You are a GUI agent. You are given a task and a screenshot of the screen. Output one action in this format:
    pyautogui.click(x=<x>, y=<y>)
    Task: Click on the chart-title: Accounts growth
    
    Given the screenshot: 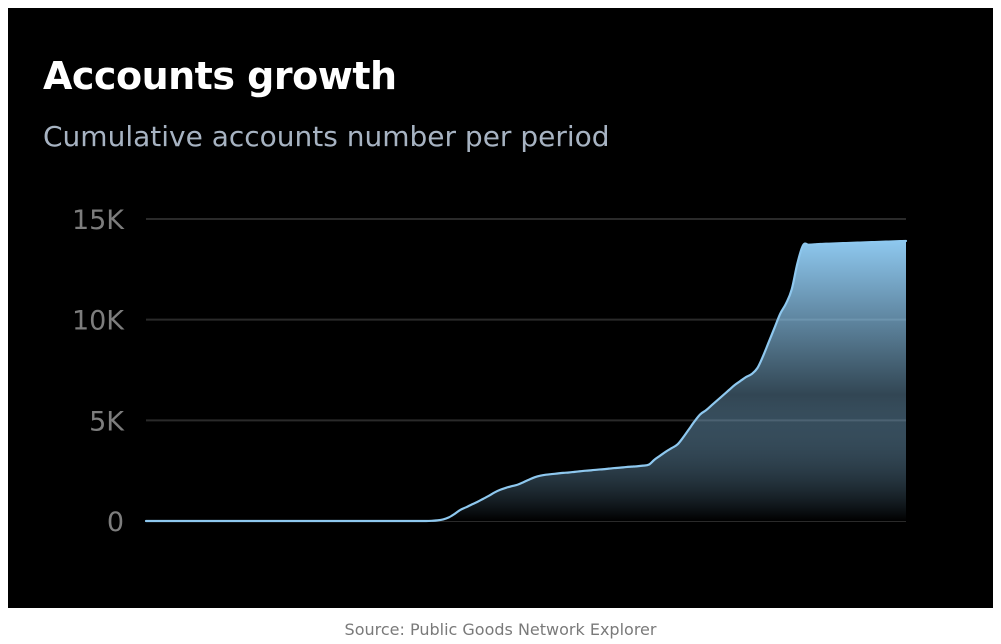 What is the action you would take?
    pyautogui.click(x=220, y=76)
    